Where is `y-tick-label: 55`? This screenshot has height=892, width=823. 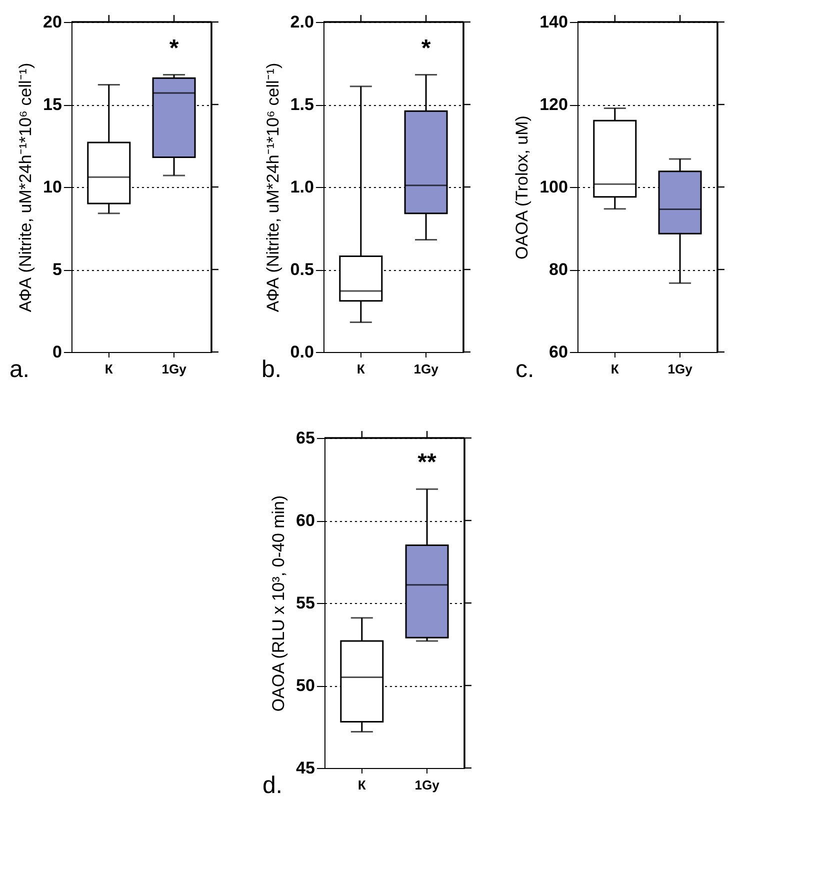
y-tick-label: 55 is located at coordinates (305, 603).